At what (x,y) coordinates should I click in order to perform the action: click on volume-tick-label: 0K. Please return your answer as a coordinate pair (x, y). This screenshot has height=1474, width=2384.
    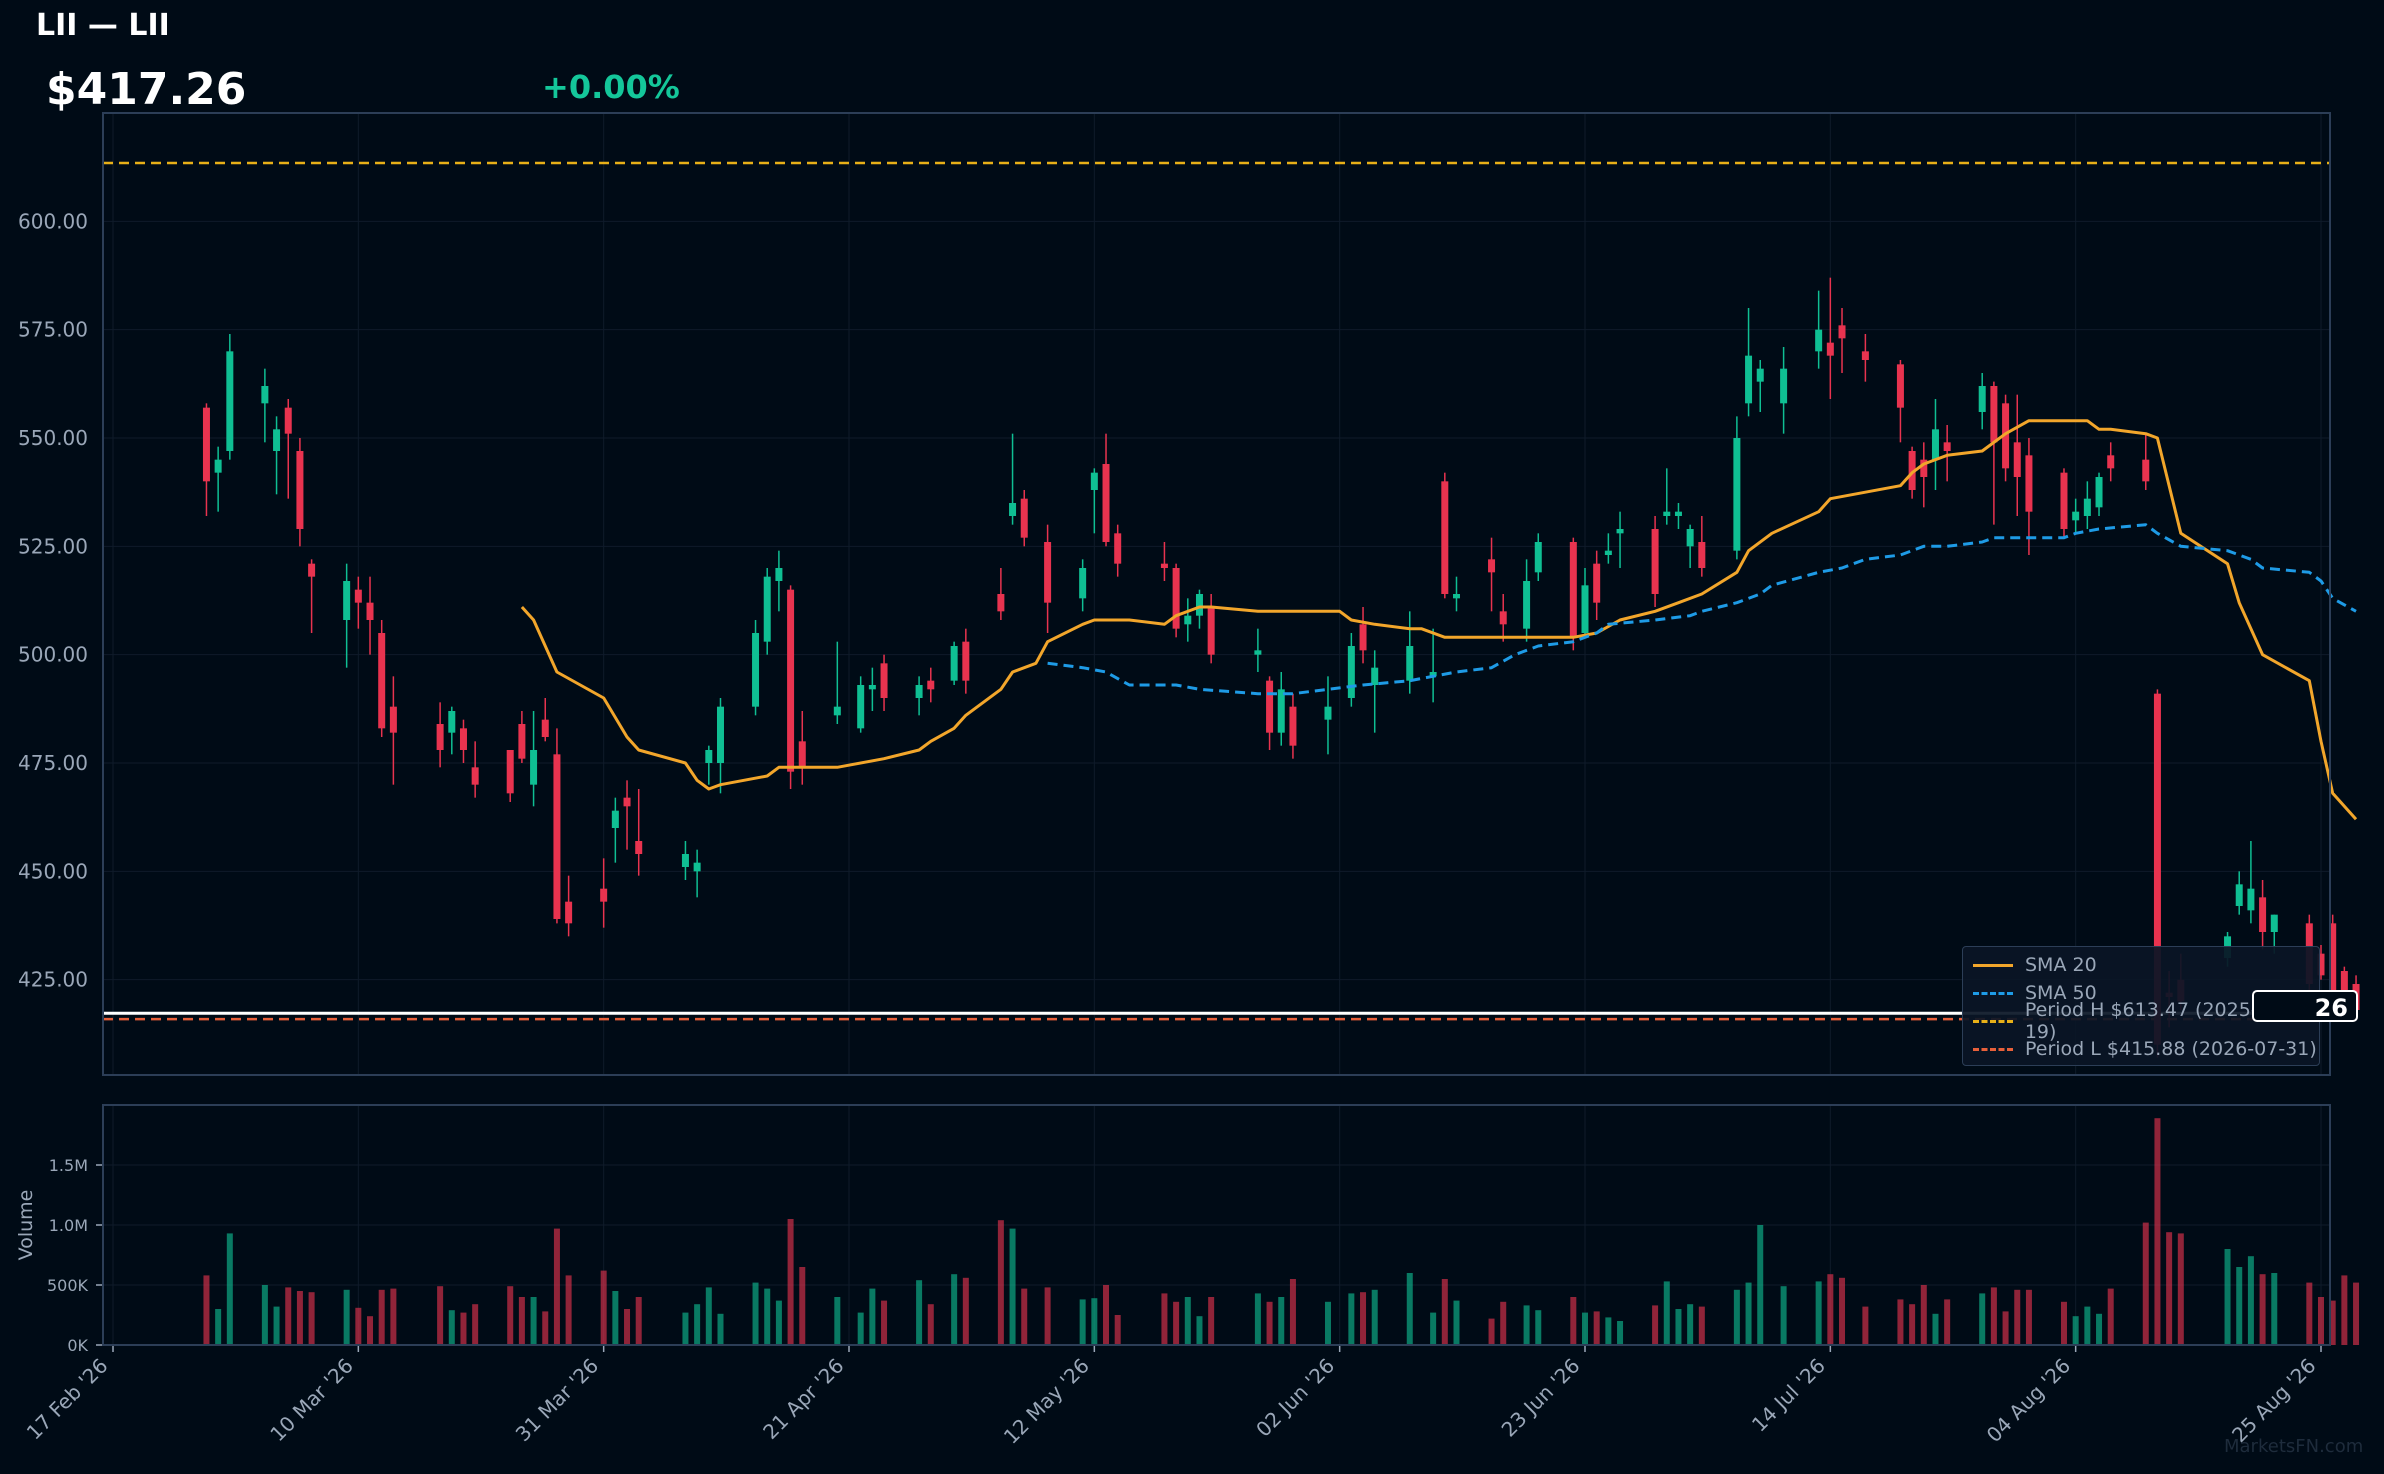
    Looking at the image, I should click on (77, 1345).